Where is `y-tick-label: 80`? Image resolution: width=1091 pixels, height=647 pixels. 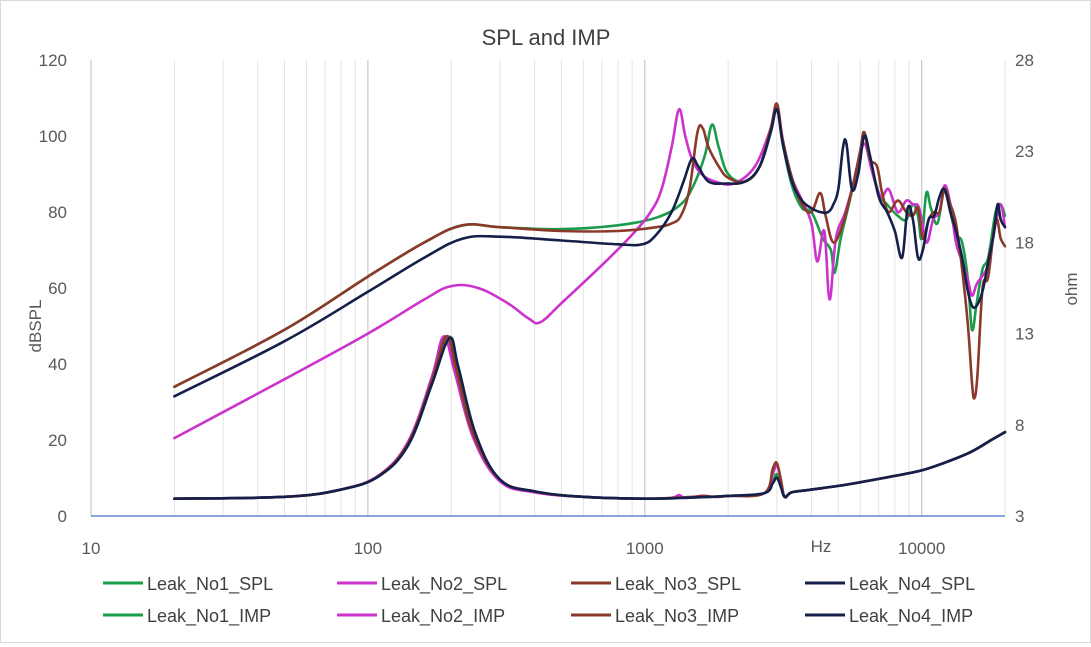 y-tick-label: 80 is located at coordinates (57, 212).